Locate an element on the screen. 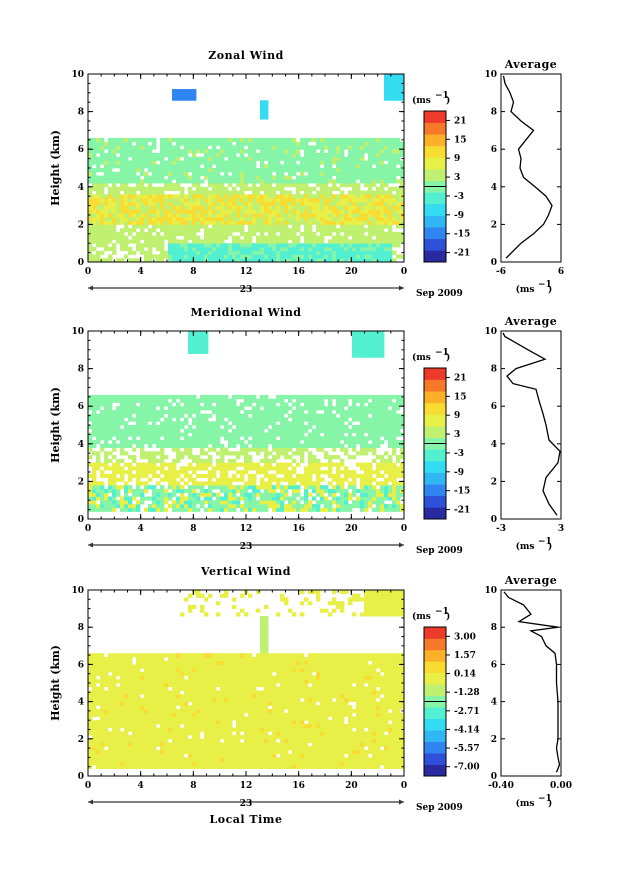 The image size is (624, 873). heatmap-cells is located at coordinates (246, 168).